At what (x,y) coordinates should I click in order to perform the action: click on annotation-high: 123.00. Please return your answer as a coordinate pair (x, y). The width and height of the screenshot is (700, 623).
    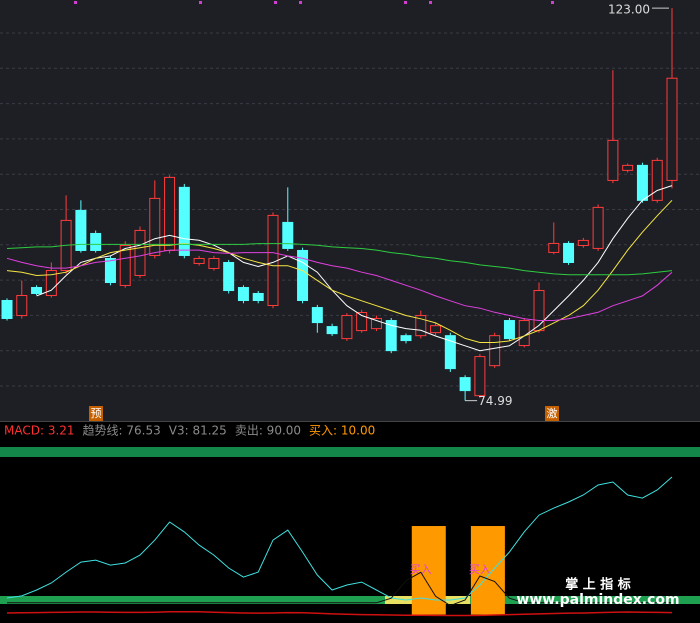
    Looking at the image, I should click on (629, 10).